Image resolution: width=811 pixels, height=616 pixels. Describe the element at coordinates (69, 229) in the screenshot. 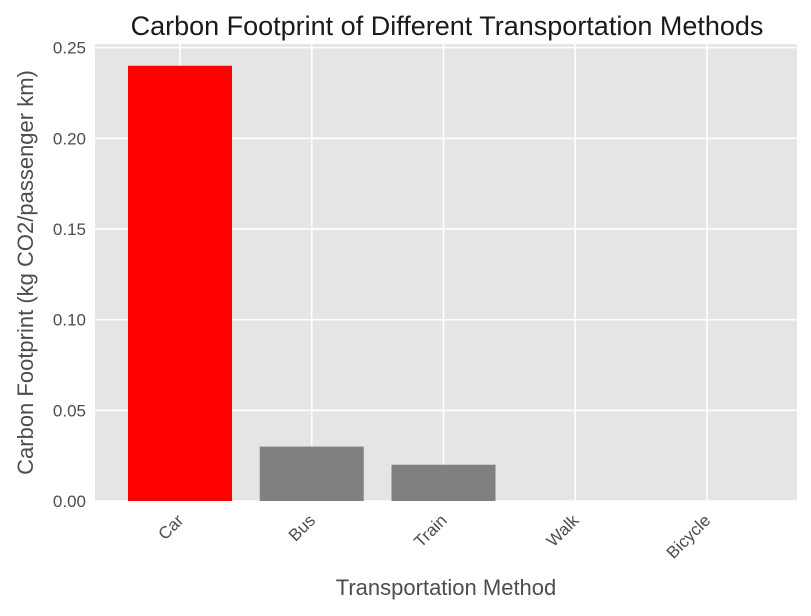

I see `y-tick-label: 0.15` at that location.